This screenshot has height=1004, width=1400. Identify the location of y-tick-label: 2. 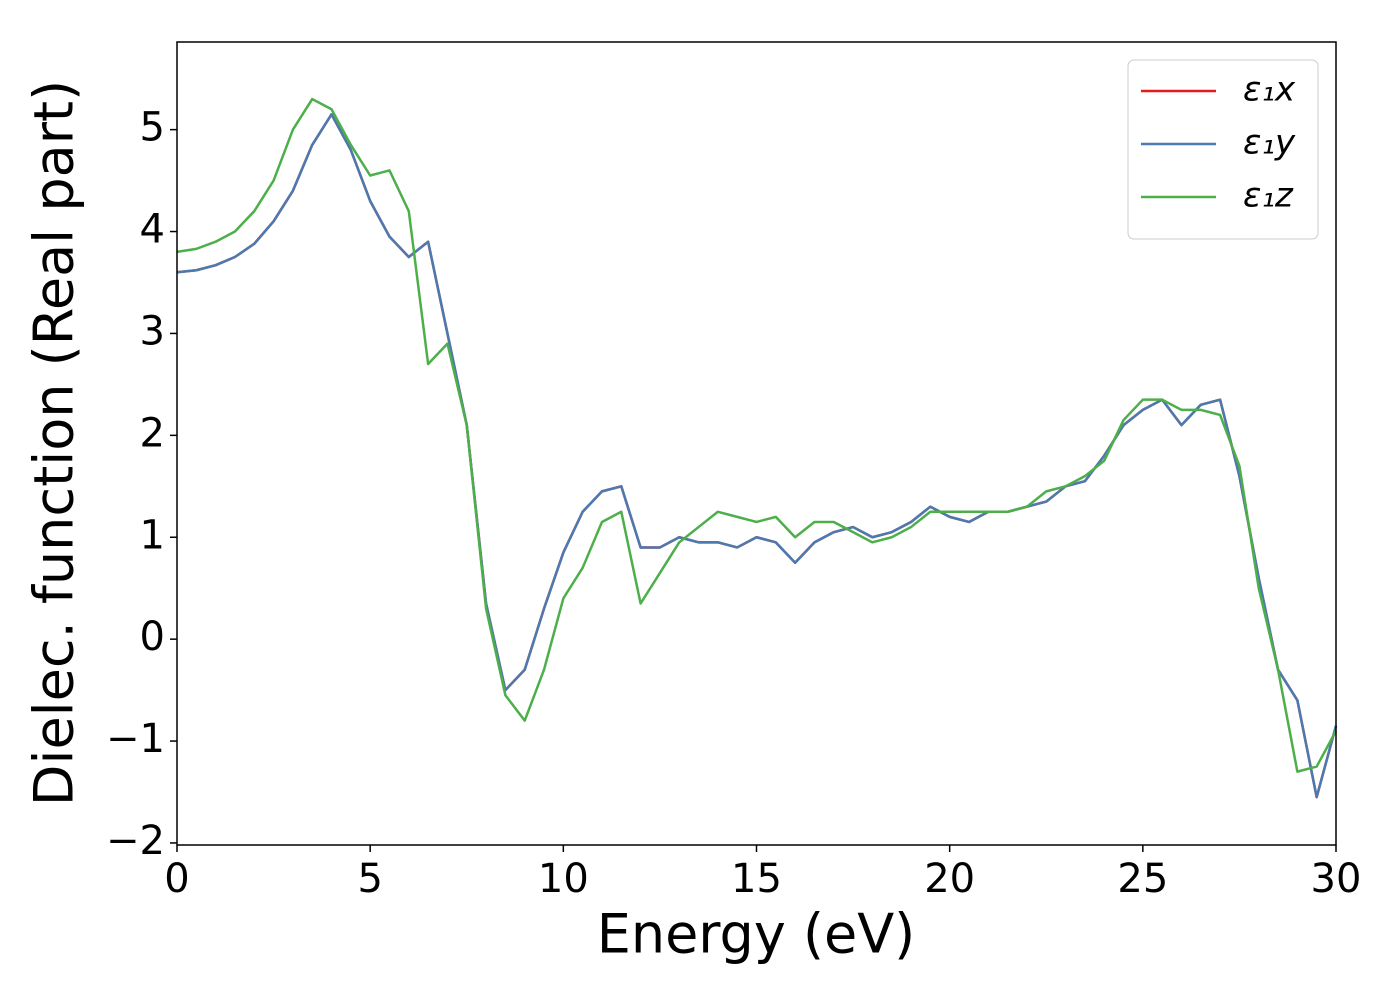
(152, 433).